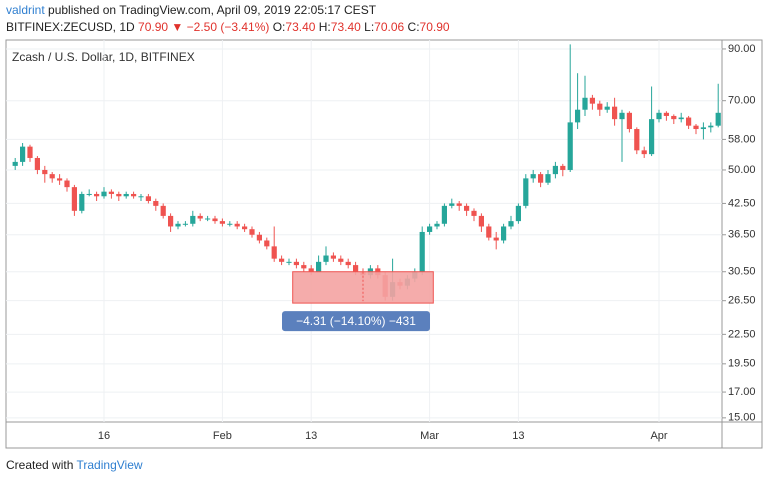  I want to click on measure-label: −4.31 (−14.10%) −431, so click(356, 321).